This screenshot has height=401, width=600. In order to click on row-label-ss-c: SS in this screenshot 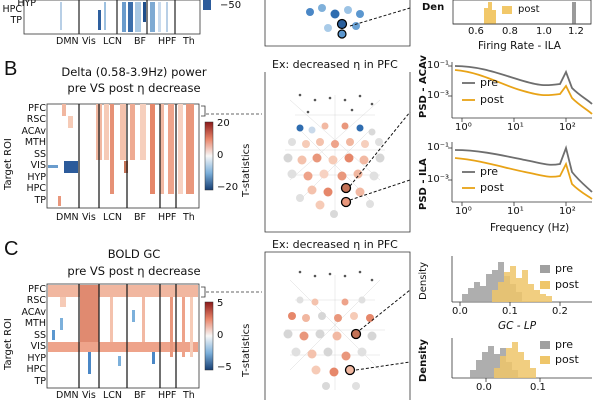, I will do `click(39, 335)`.